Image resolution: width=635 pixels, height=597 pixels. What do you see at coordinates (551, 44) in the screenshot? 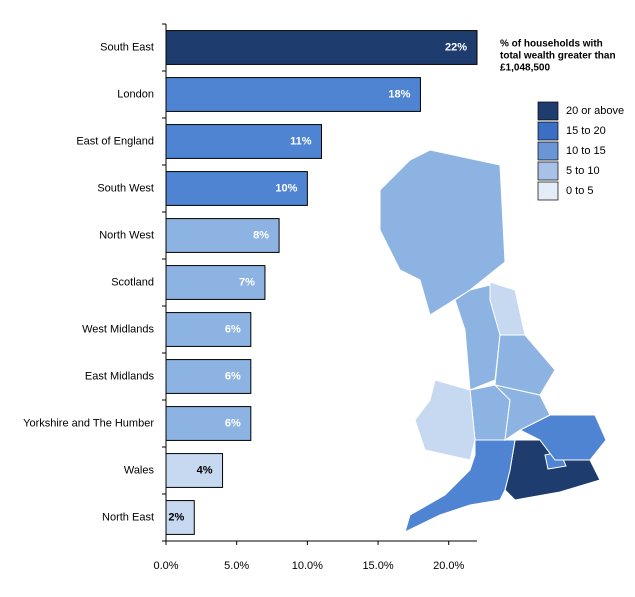
I see `legend-title: % of households with` at bounding box center [551, 44].